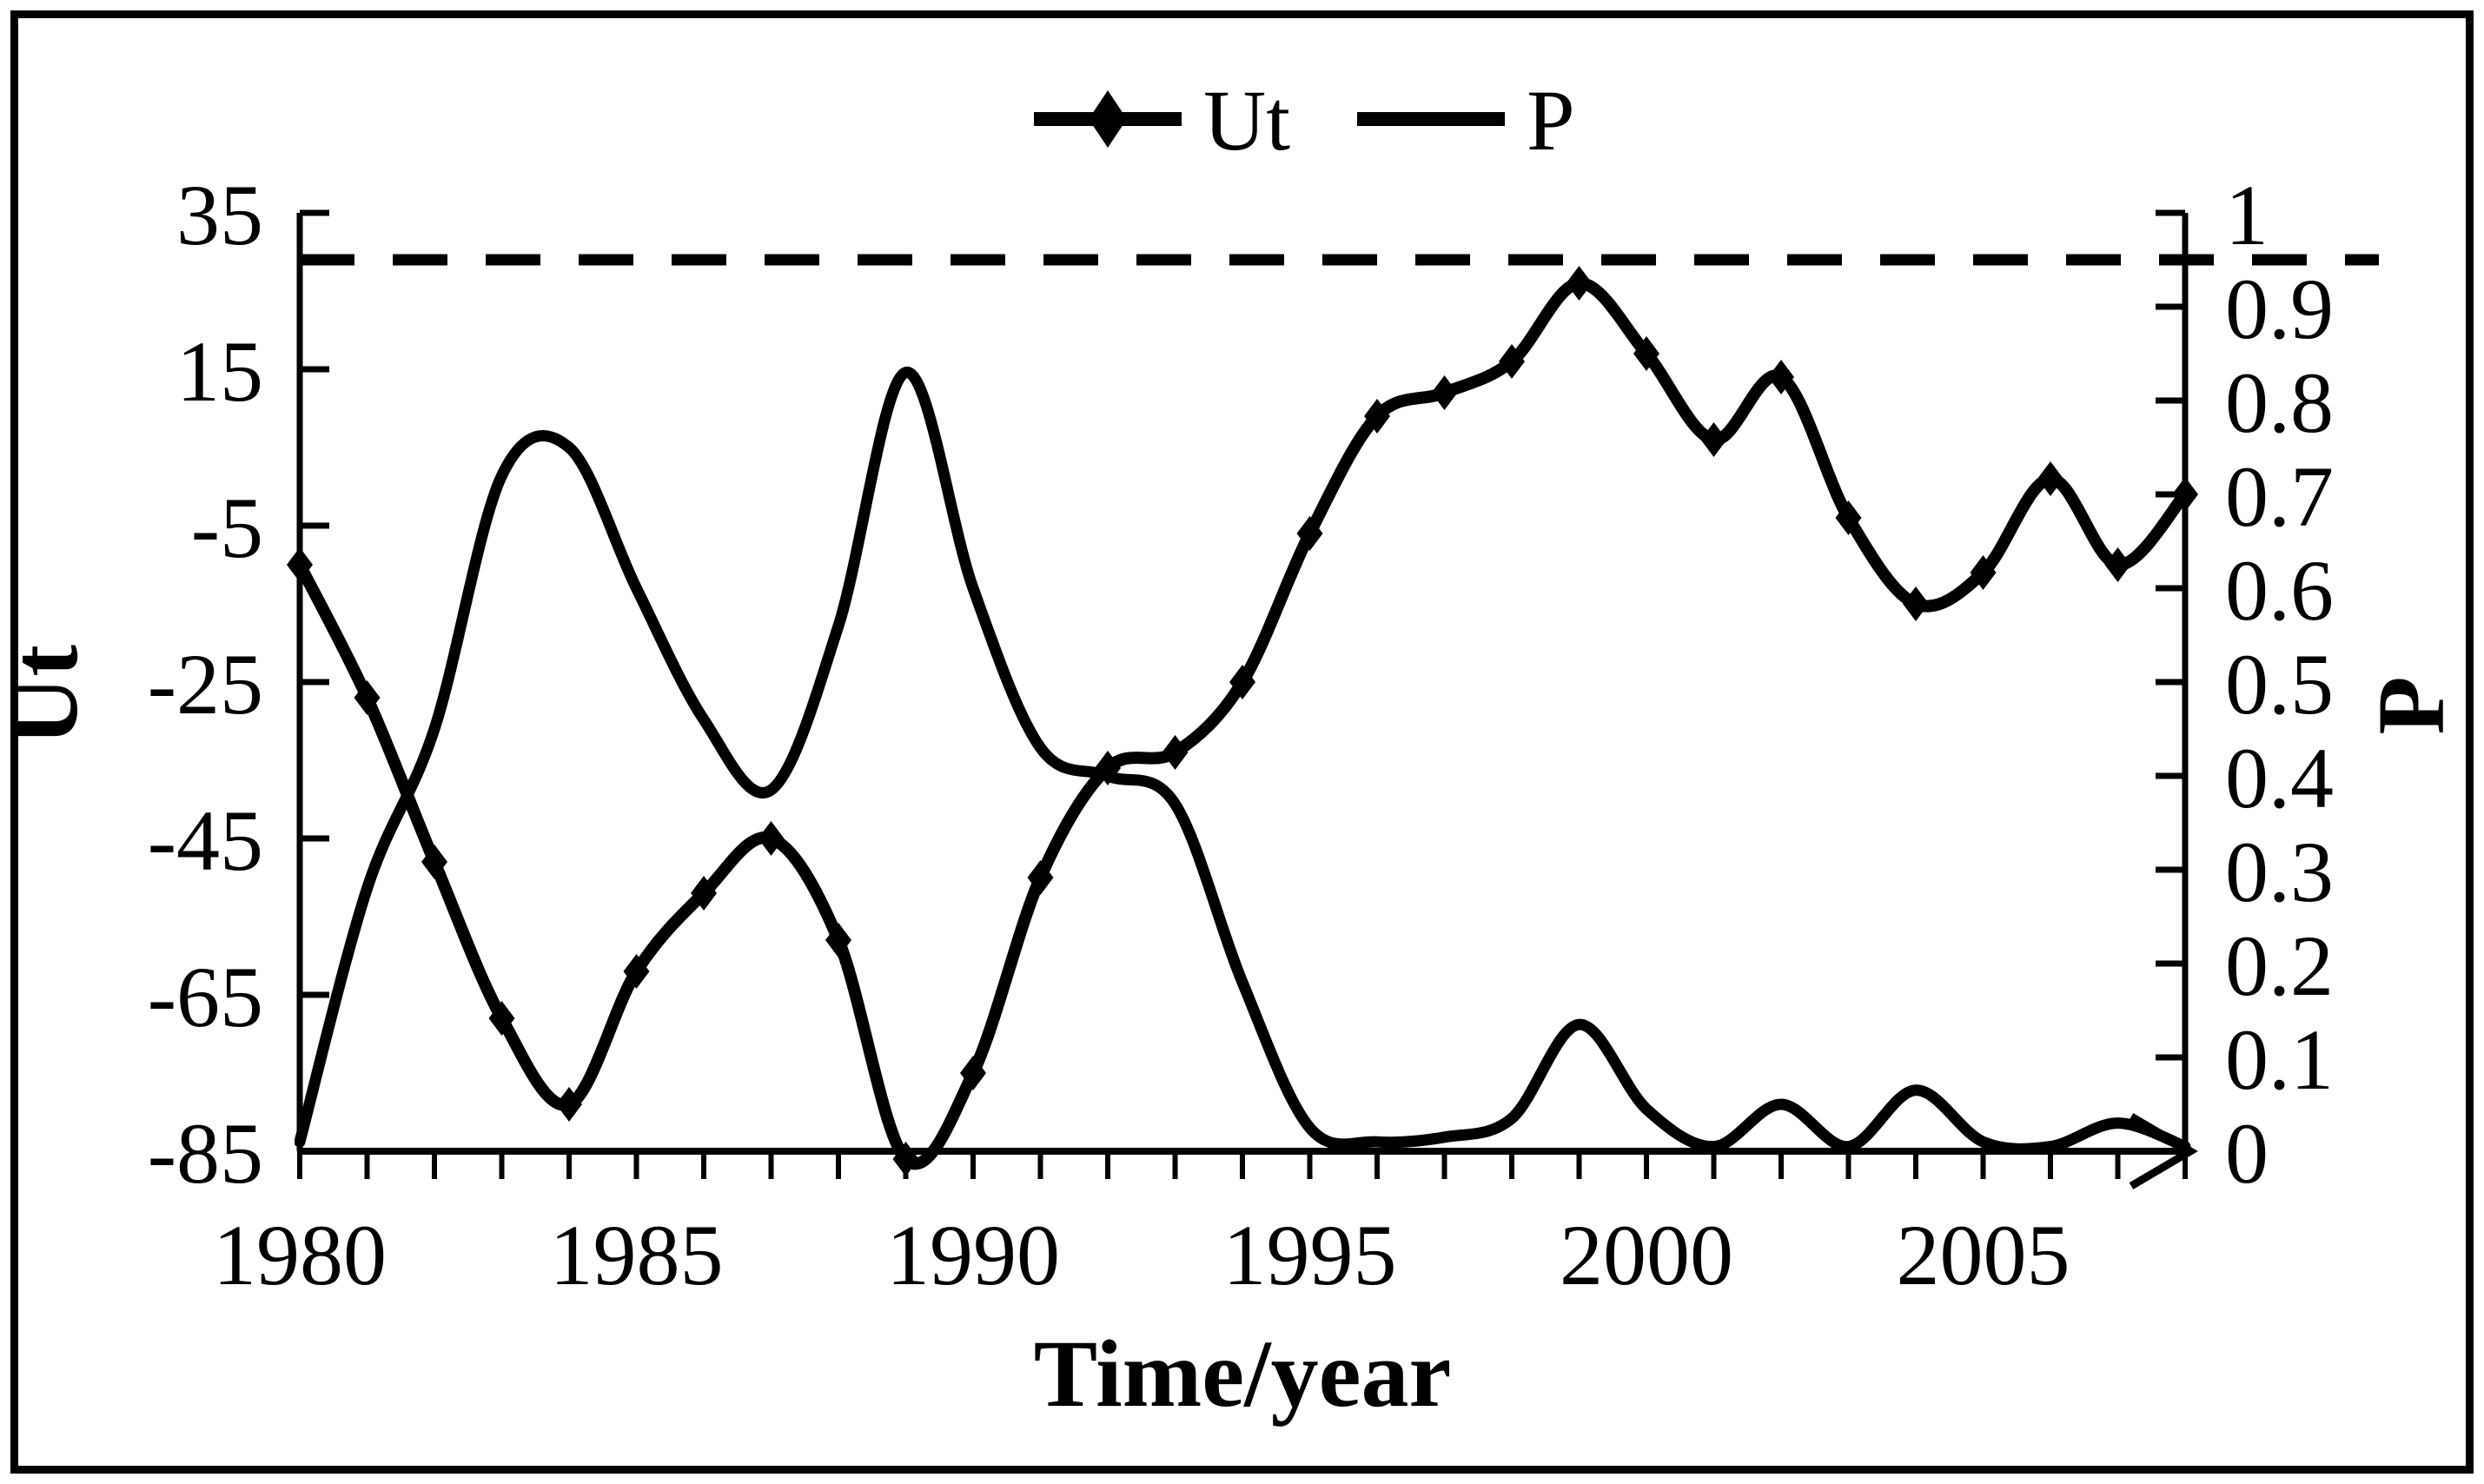  I want to click on x-axis-title: Time/year, so click(1243, 1374).